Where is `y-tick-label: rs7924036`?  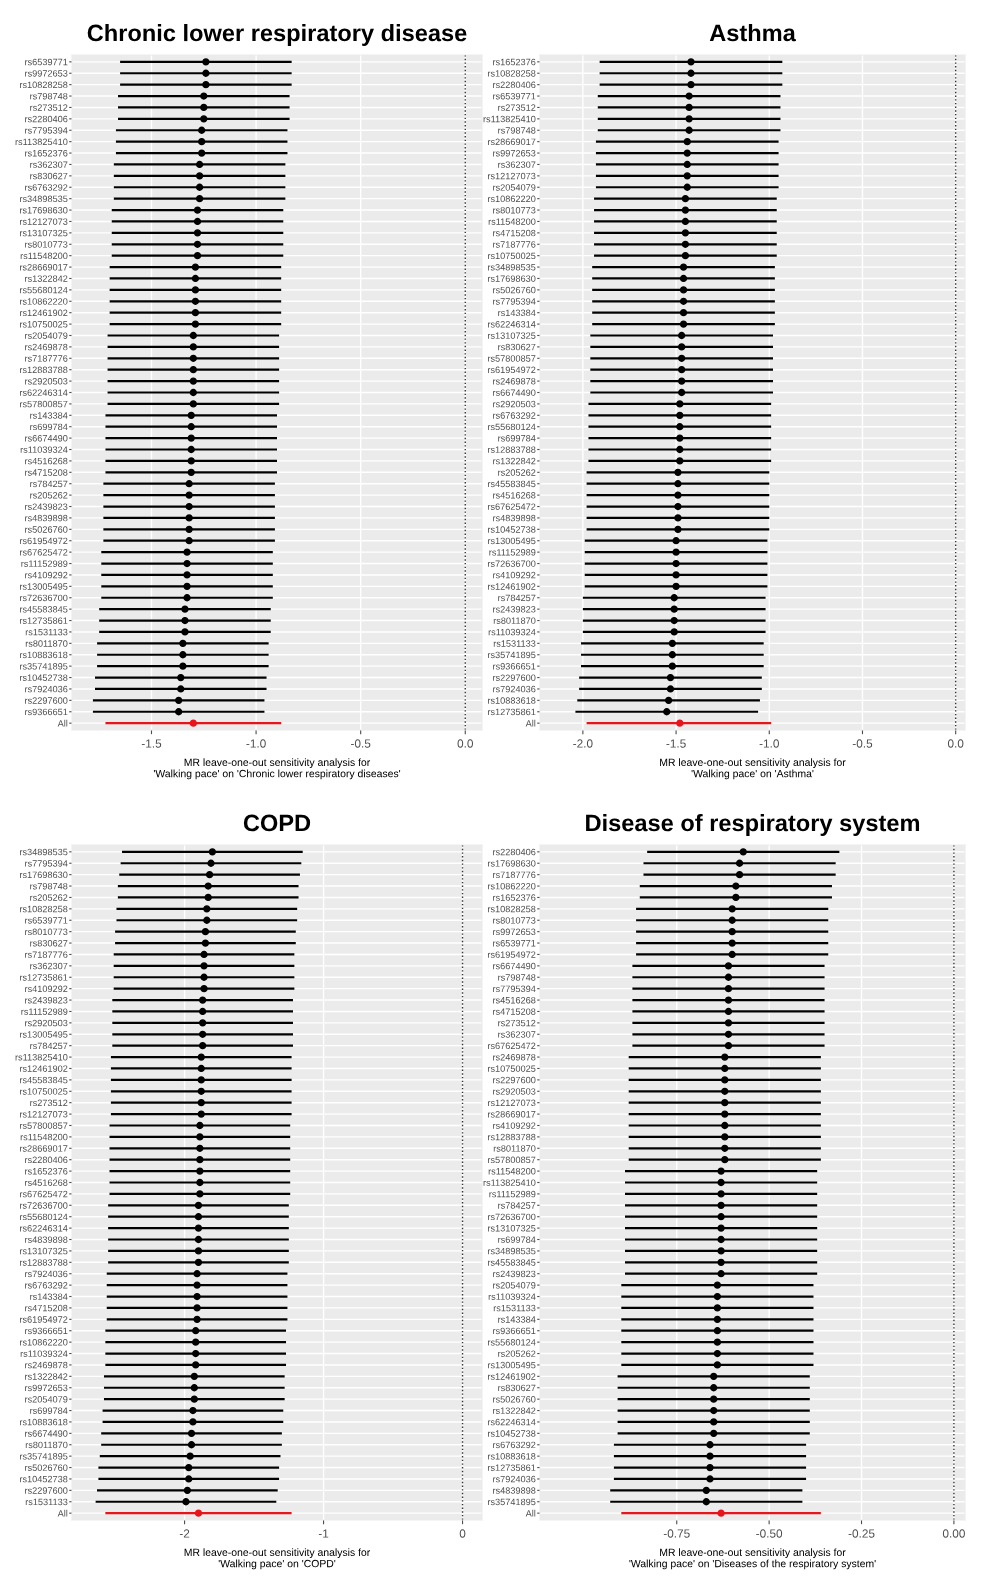
y-tick-label: rs7924036 is located at coordinates (46, 689).